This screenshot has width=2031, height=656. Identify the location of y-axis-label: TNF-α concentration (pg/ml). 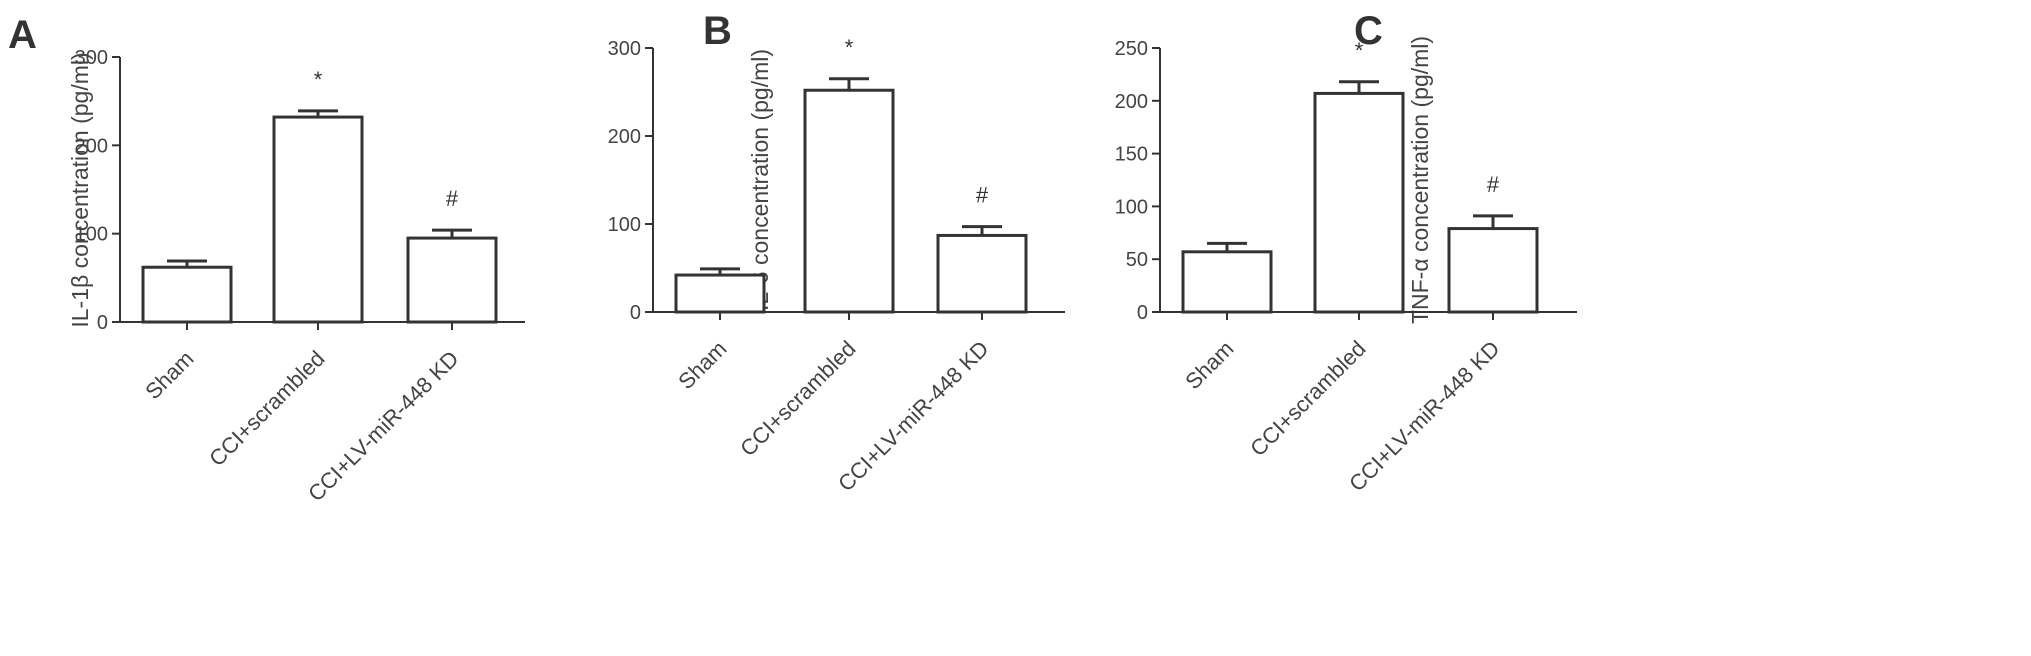
(1420, 180).